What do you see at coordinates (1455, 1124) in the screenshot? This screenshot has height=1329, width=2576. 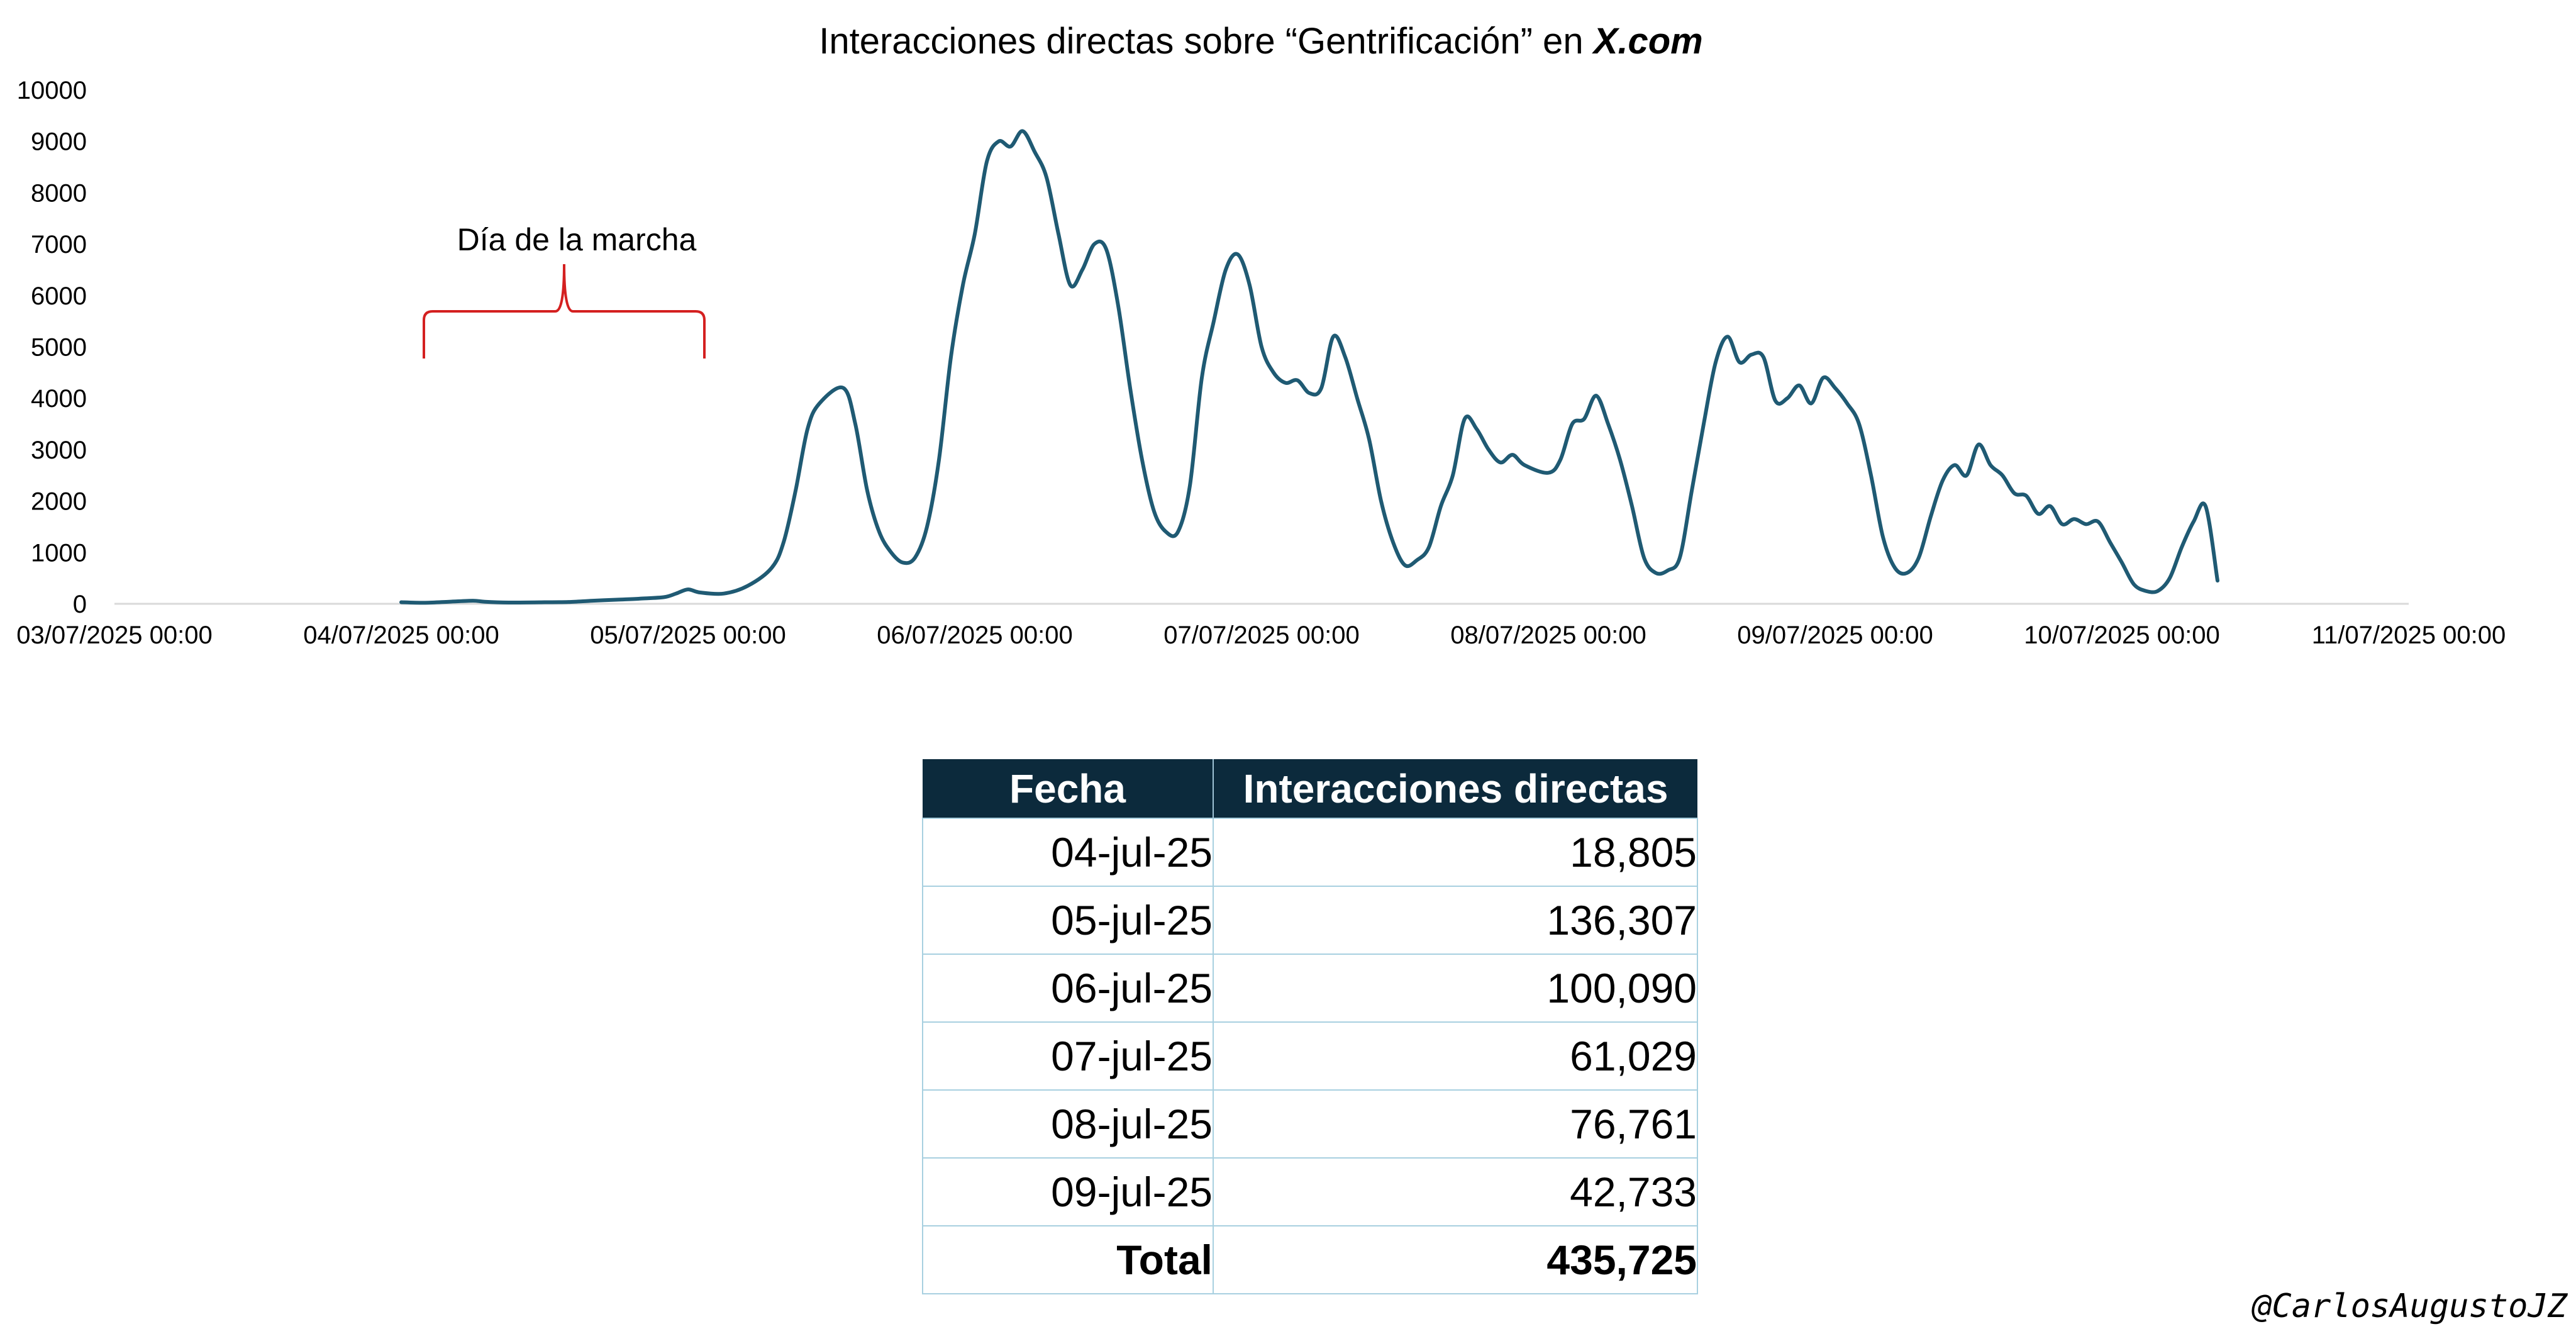 I see `cell-interacciones: 76,761` at bounding box center [1455, 1124].